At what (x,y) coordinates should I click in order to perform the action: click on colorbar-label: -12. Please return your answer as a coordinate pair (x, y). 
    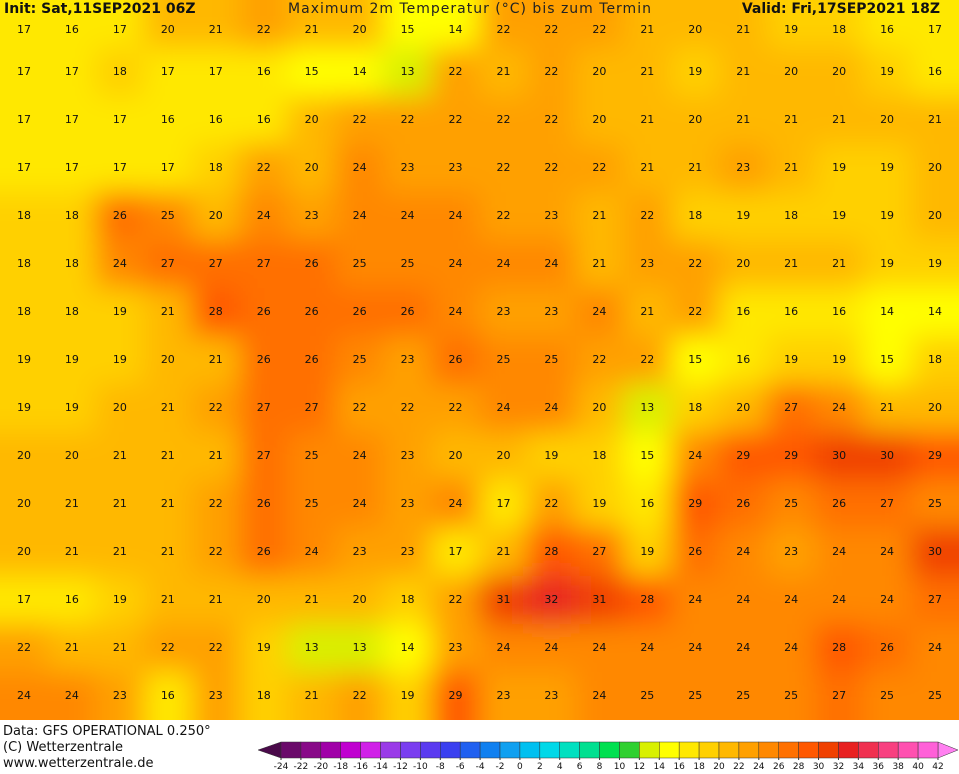
    Looking at the image, I should click on (400, 767).